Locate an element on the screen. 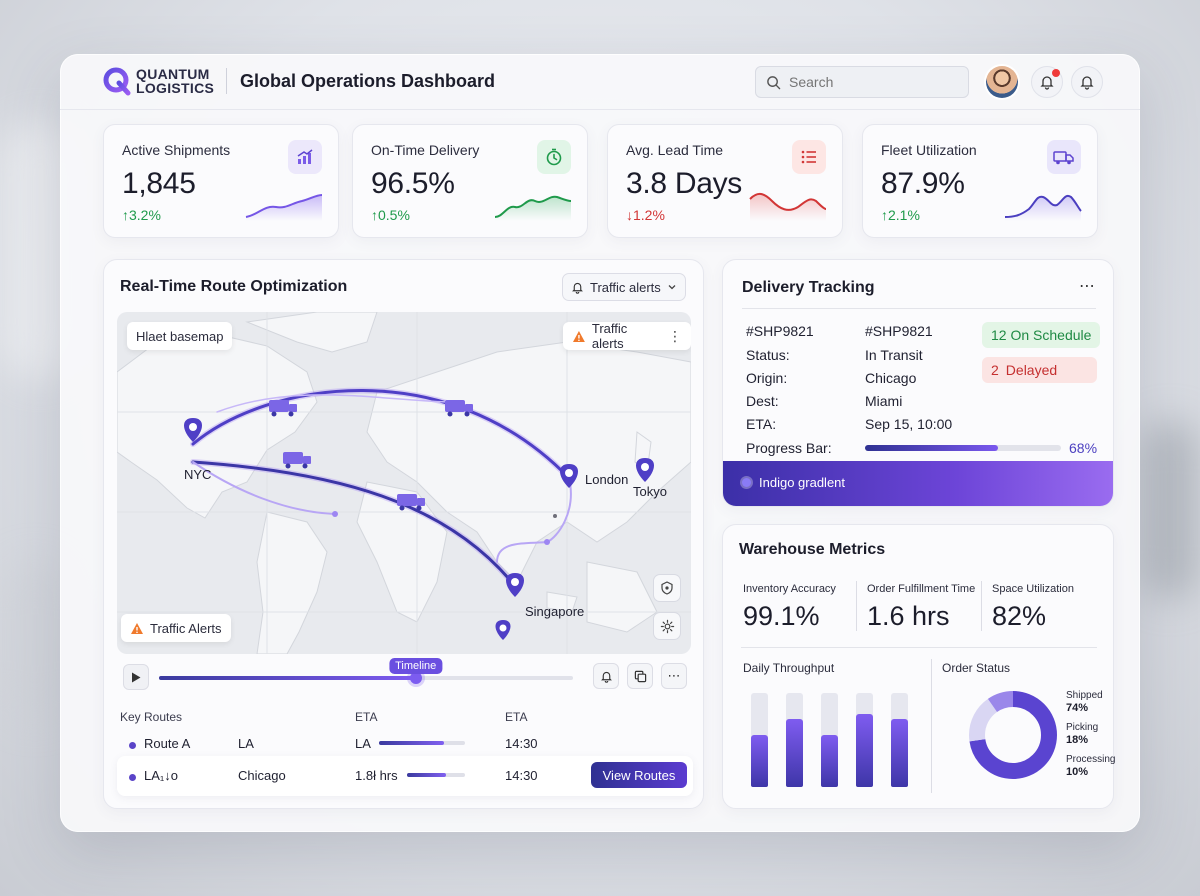 This screenshot has height=896, width=1200. search-input is located at coordinates (874, 82).